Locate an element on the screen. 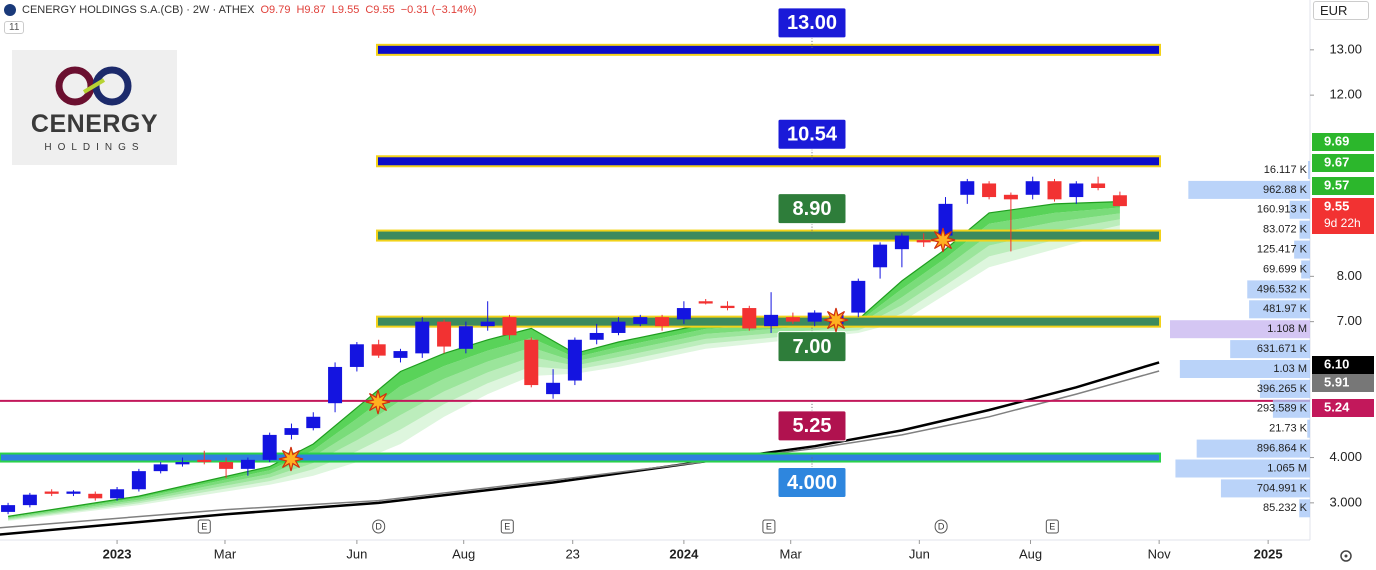 This screenshot has width=1376, height=570. y-tick-label: 7.00 is located at coordinates (1349, 320).